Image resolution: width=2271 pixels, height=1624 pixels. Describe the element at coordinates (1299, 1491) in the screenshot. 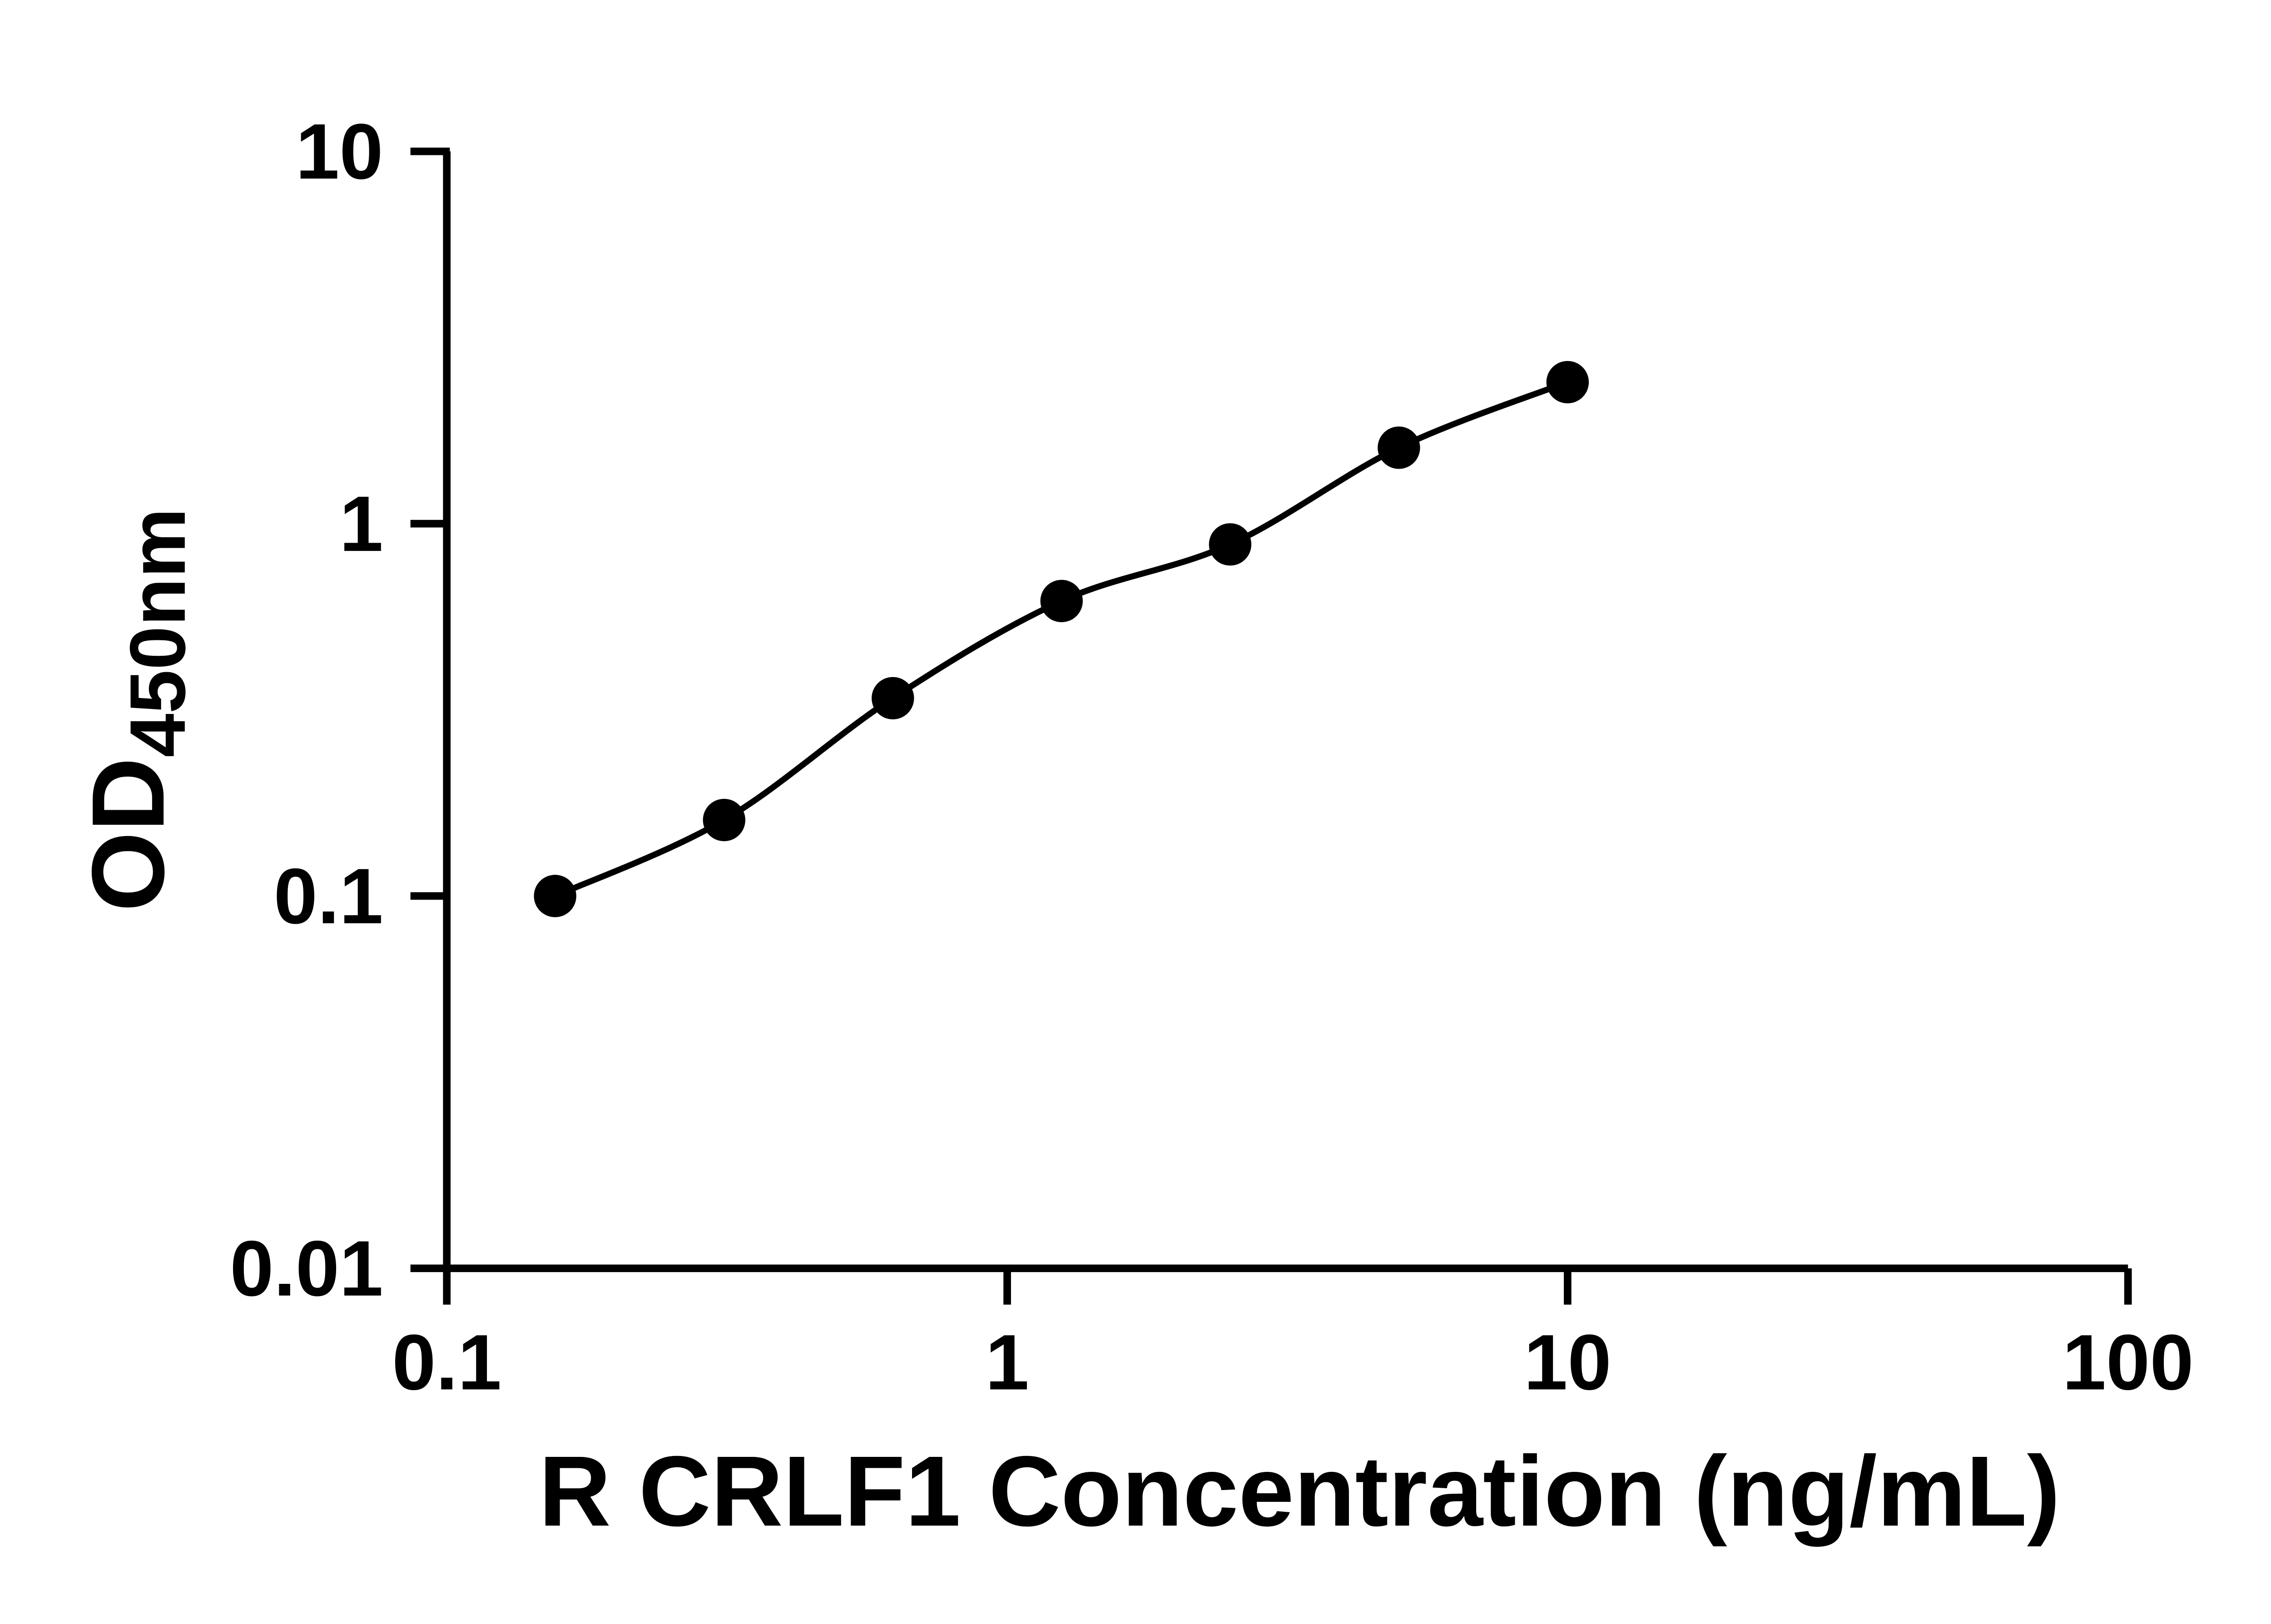

I see `x-axis-title: R CRLF1 Concentration (ng/mL)` at that location.